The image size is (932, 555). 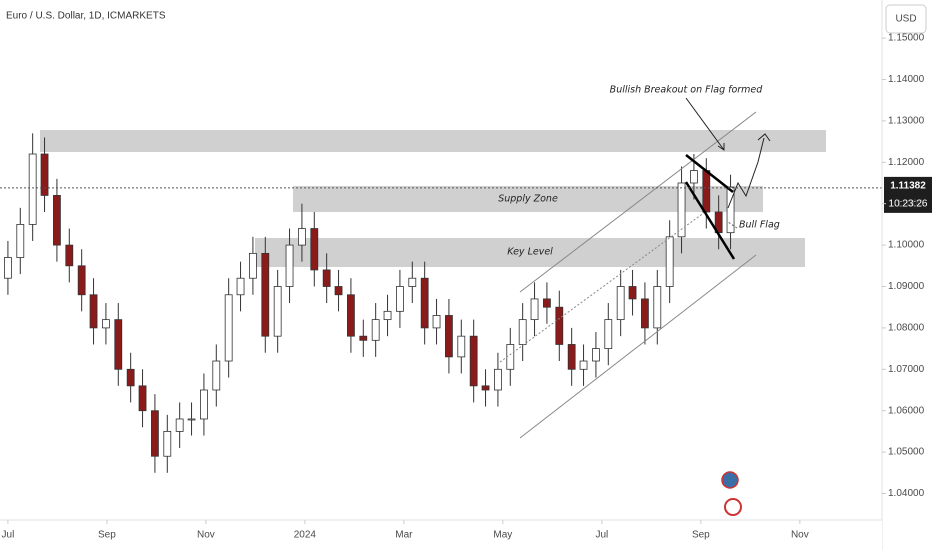 What do you see at coordinates (433, 141) in the screenshot?
I see `resistance-zone` at bounding box center [433, 141].